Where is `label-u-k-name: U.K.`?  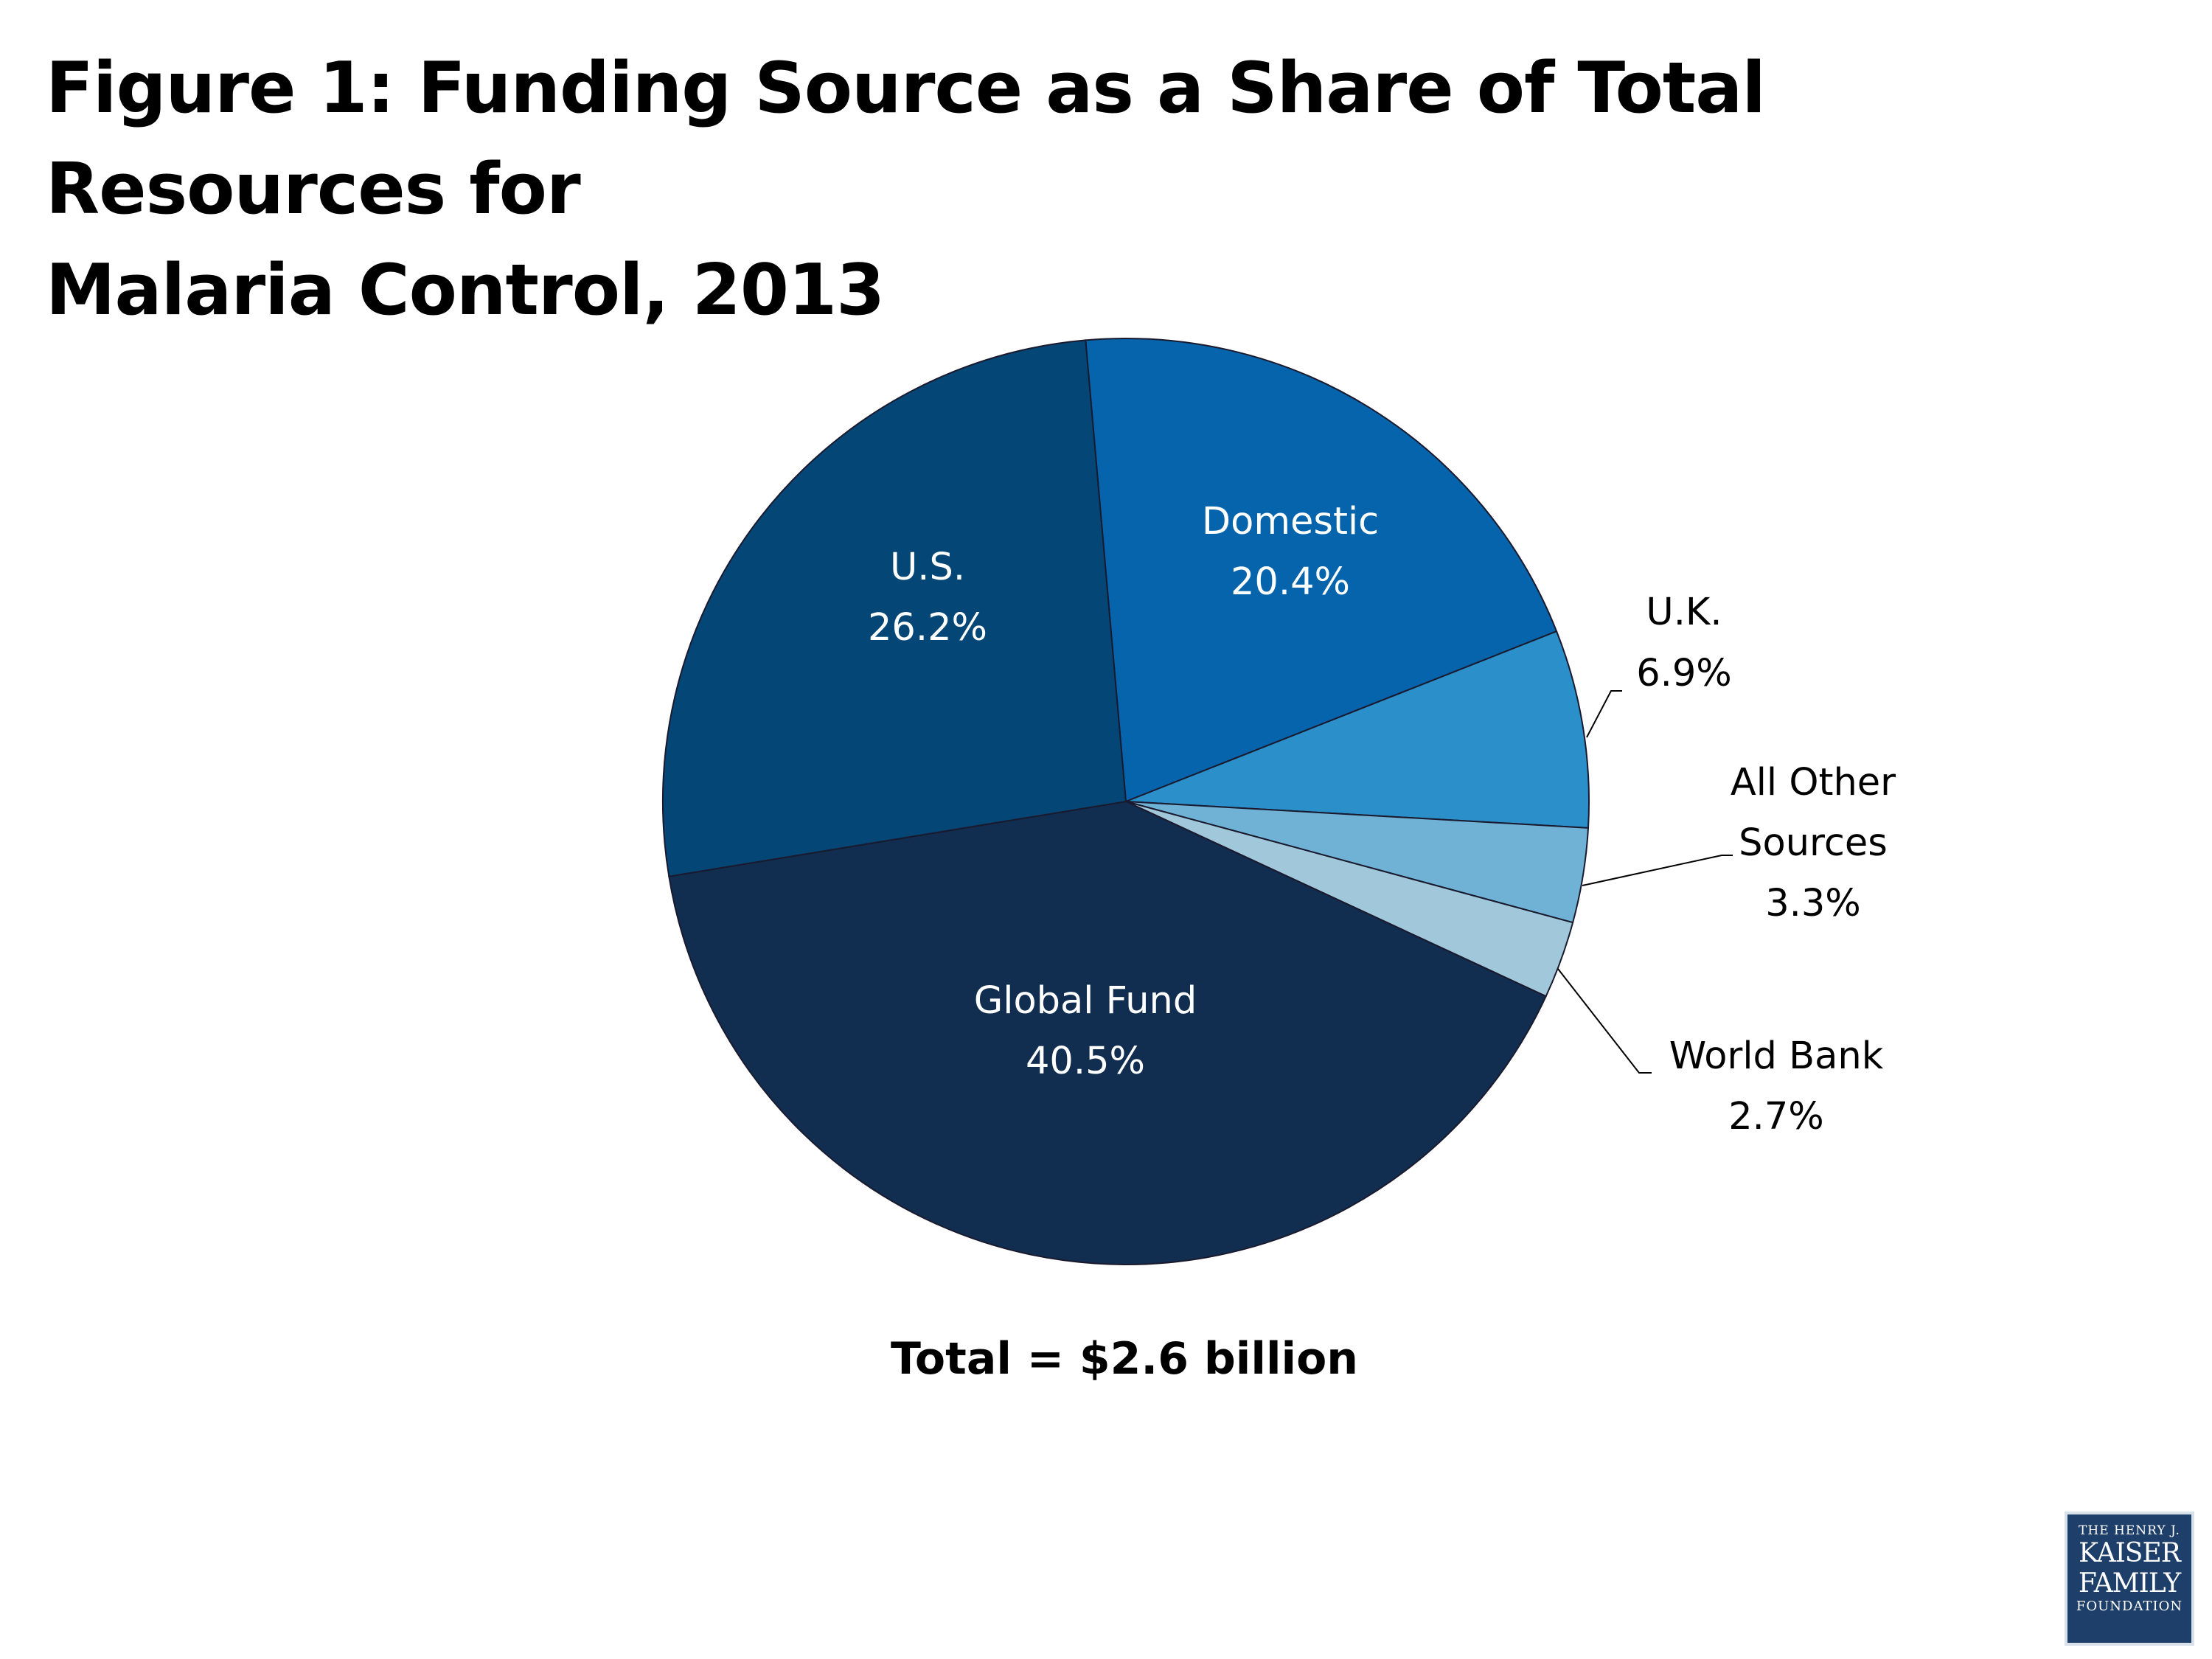
label-u-k-name: U.K. is located at coordinates (1684, 612).